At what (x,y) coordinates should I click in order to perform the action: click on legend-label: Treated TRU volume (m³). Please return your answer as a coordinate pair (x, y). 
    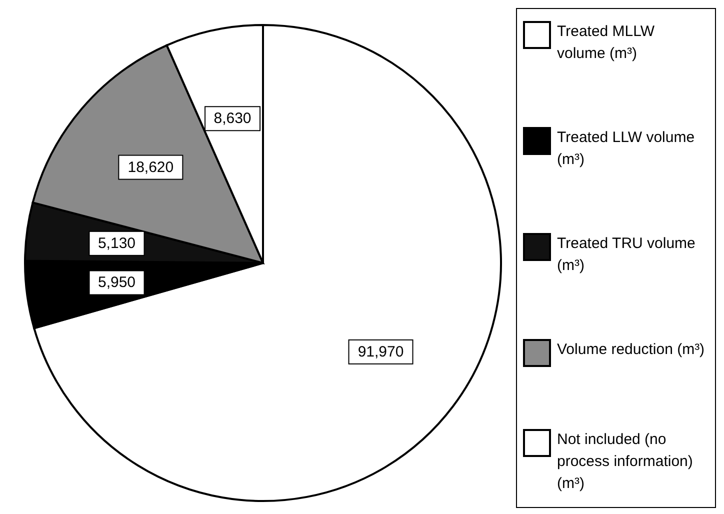
    Looking at the image, I should click on (626, 255).